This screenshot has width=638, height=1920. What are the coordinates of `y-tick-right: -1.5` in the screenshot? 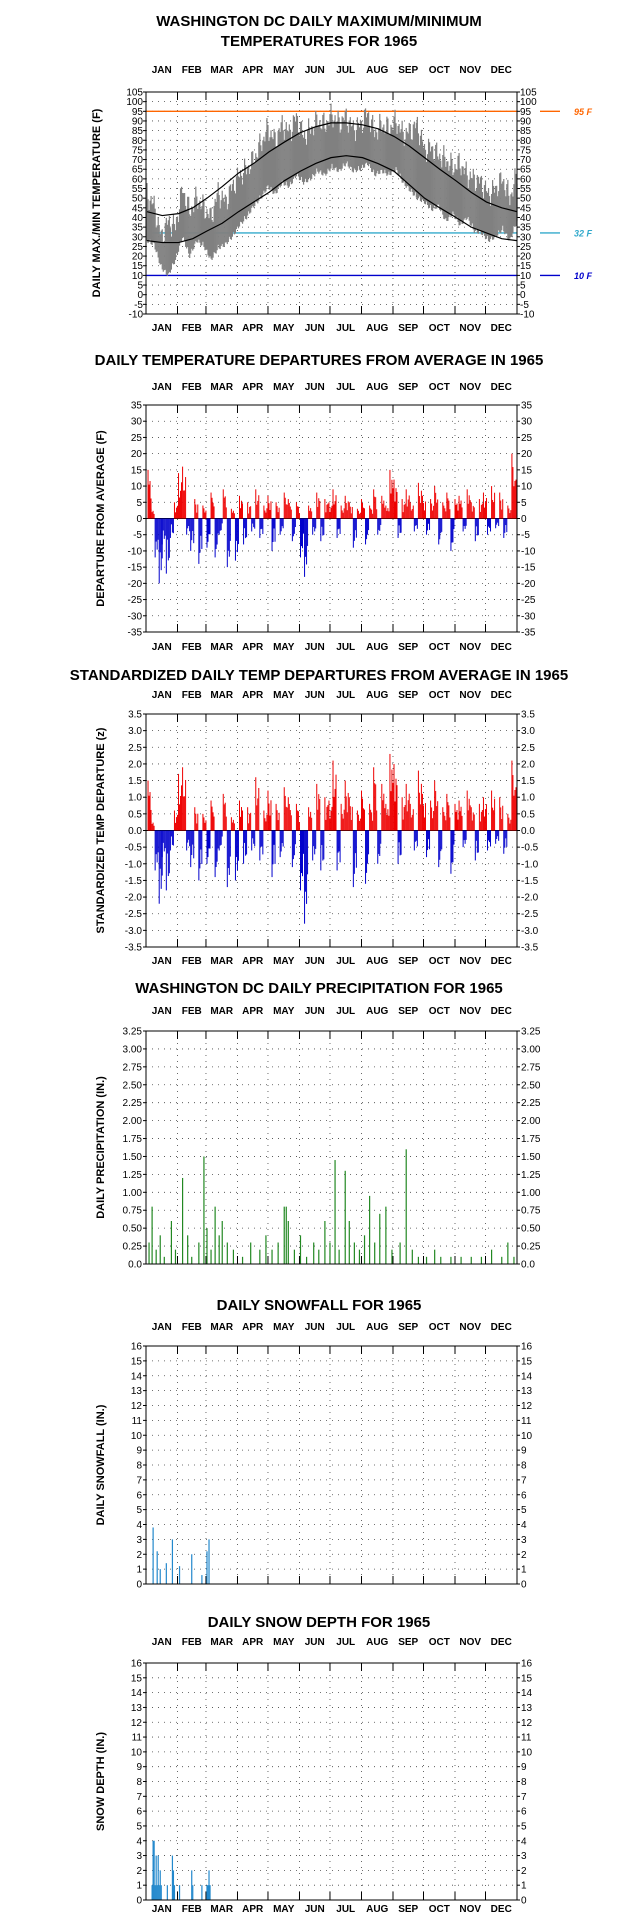 It's located at (530, 881).